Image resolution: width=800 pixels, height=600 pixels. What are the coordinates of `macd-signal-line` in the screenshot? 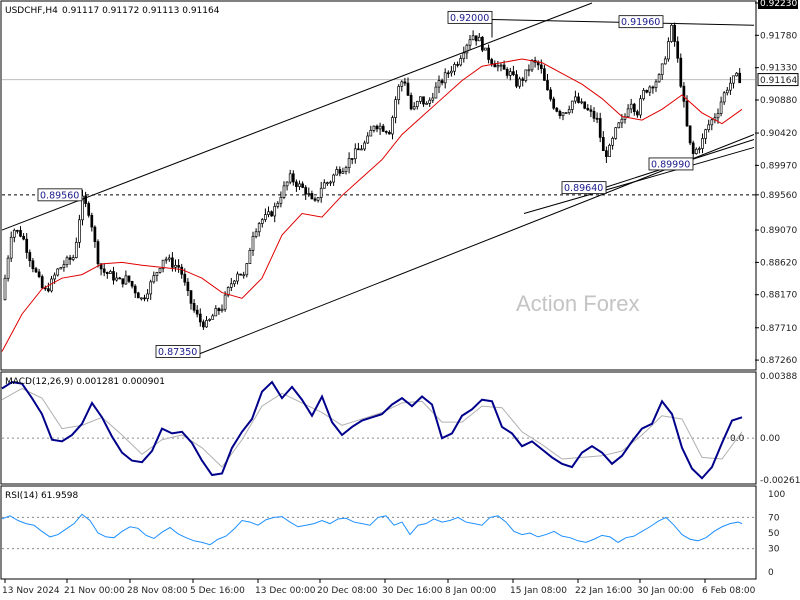 It's located at (372, 427).